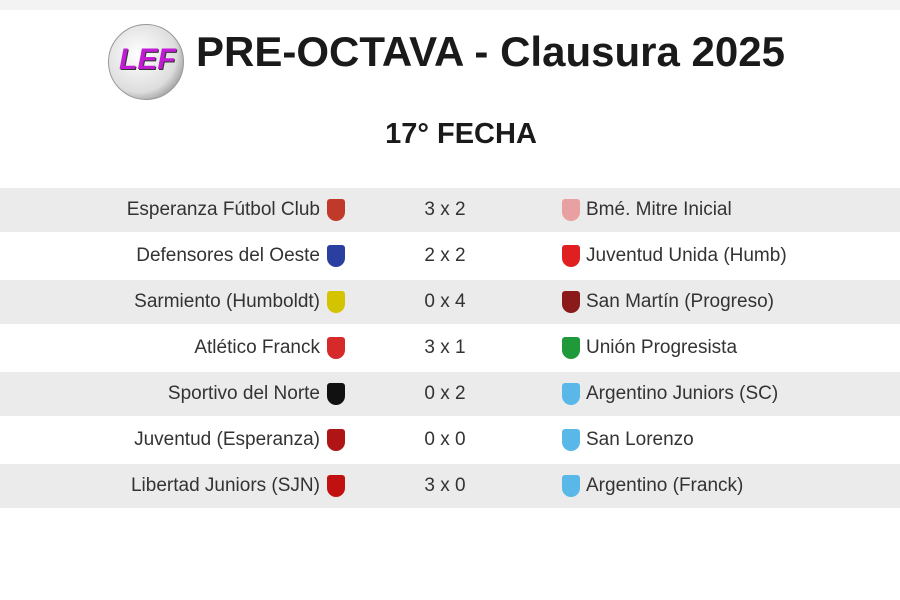  What do you see at coordinates (665, 485) in the screenshot?
I see `away-team: Argentino (Franck)` at bounding box center [665, 485].